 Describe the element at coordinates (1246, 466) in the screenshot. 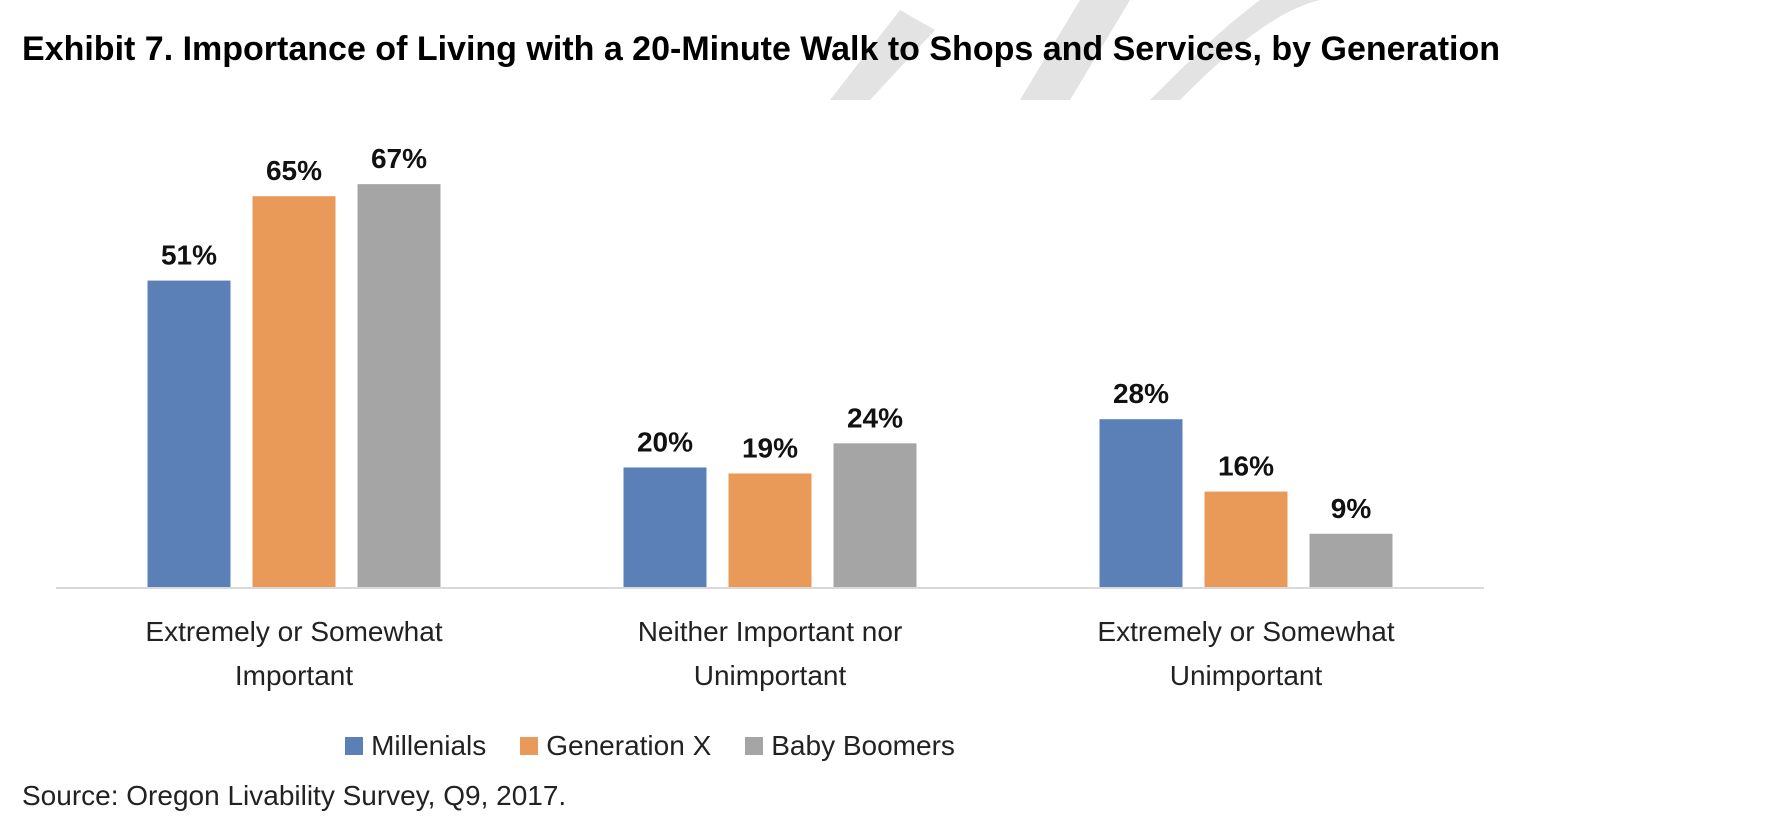

I see `data-label: 16%` at that location.